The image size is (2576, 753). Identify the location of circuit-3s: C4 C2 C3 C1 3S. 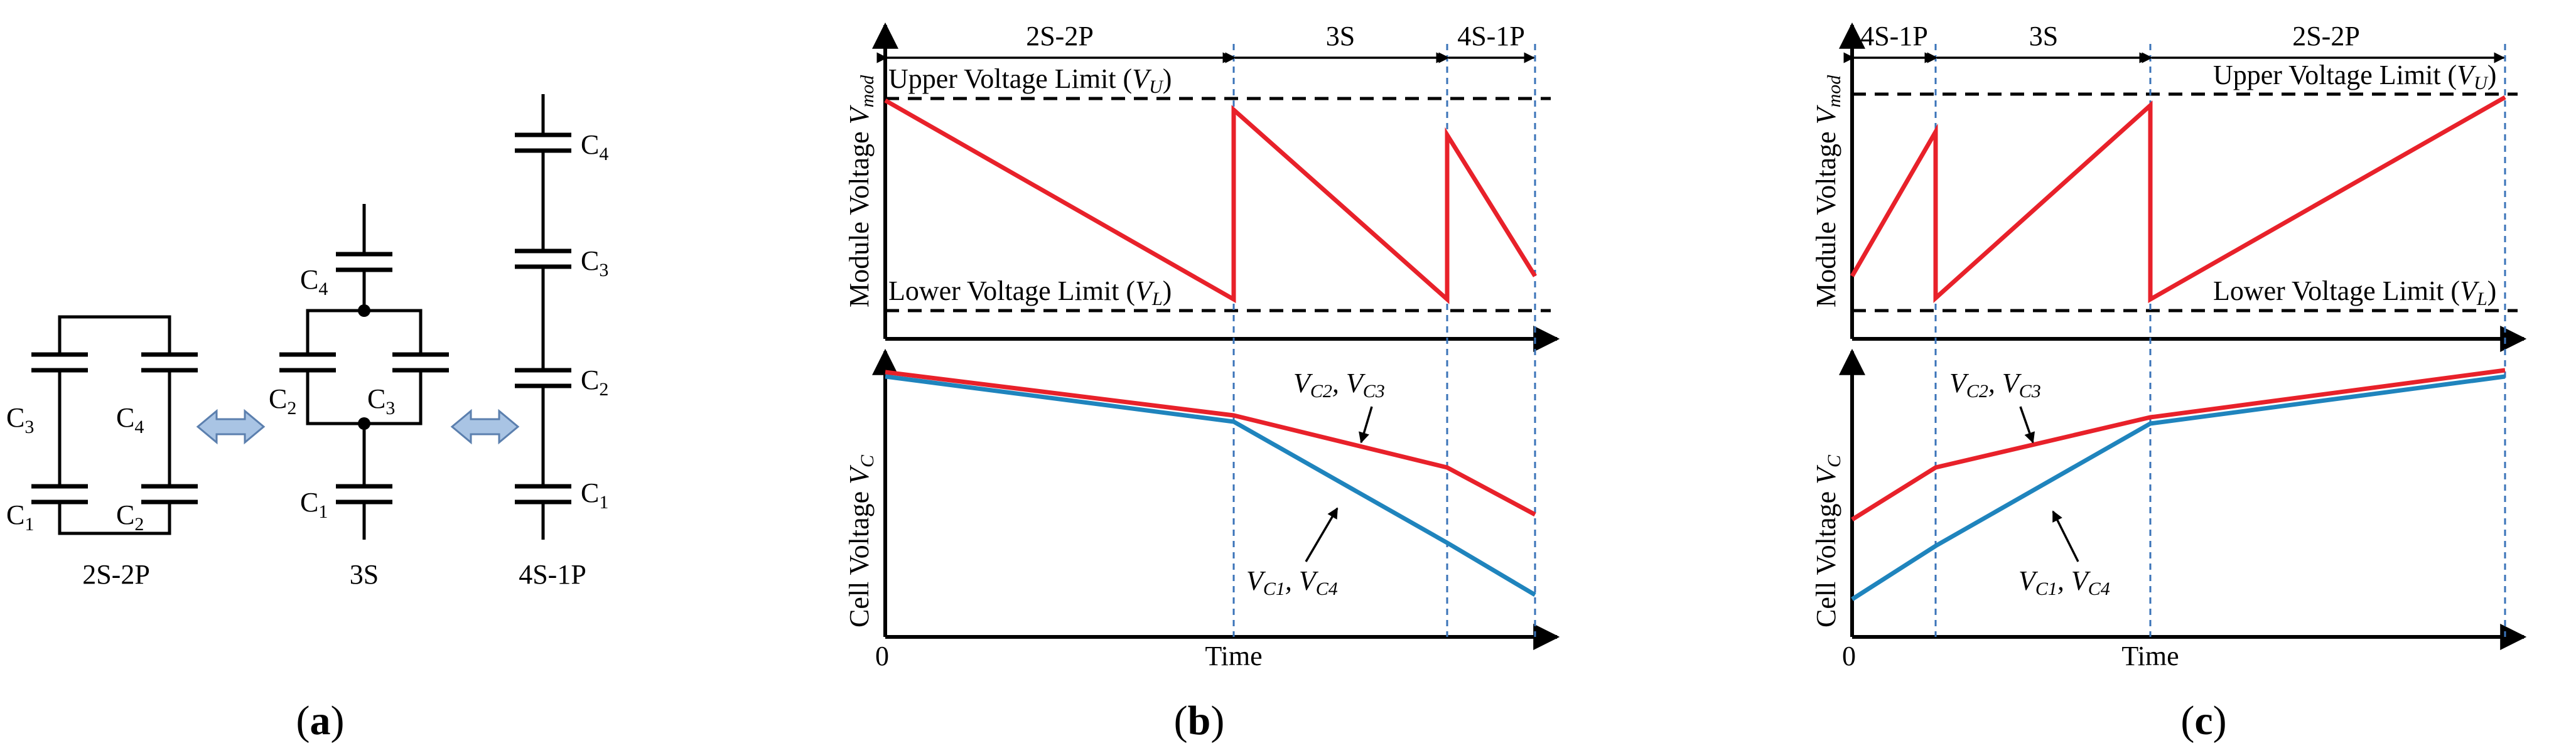
(359, 397).